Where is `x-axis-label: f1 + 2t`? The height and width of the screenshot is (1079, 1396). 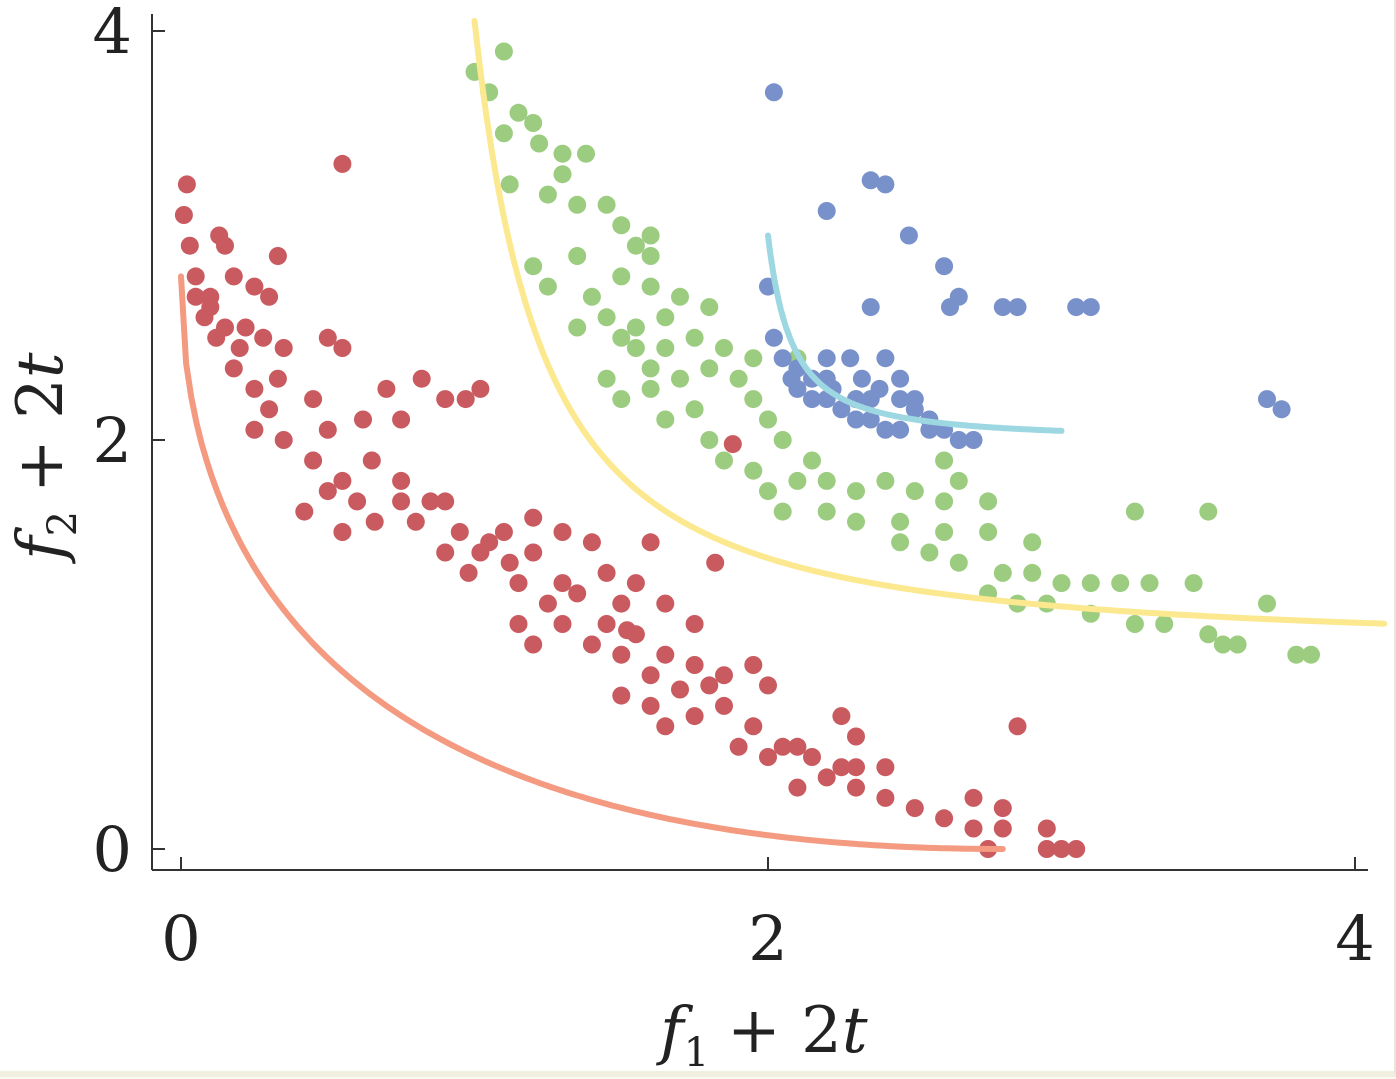
x-axis-label: f1 + 2t is located at coordinates (762, 1035).